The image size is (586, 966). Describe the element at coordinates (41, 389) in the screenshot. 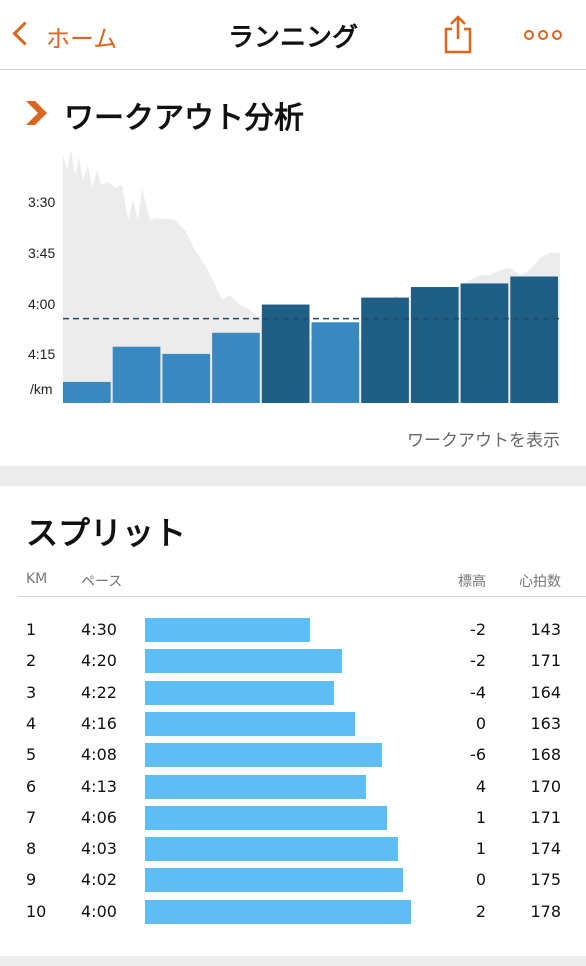

I see `y-axis-unit-label: /km` at that location.